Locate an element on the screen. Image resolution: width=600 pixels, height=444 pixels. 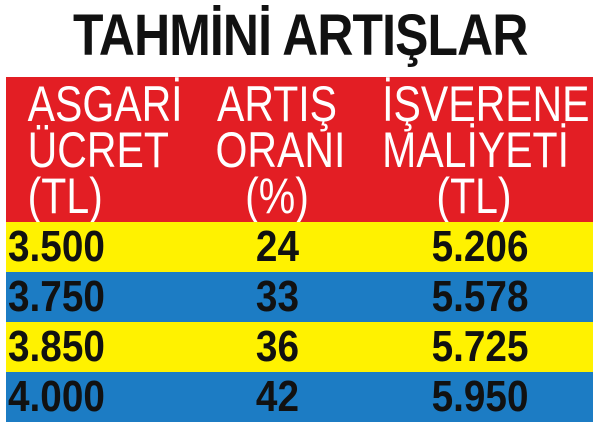
cell-value: 5.725 is located at coordinates (480, 346).